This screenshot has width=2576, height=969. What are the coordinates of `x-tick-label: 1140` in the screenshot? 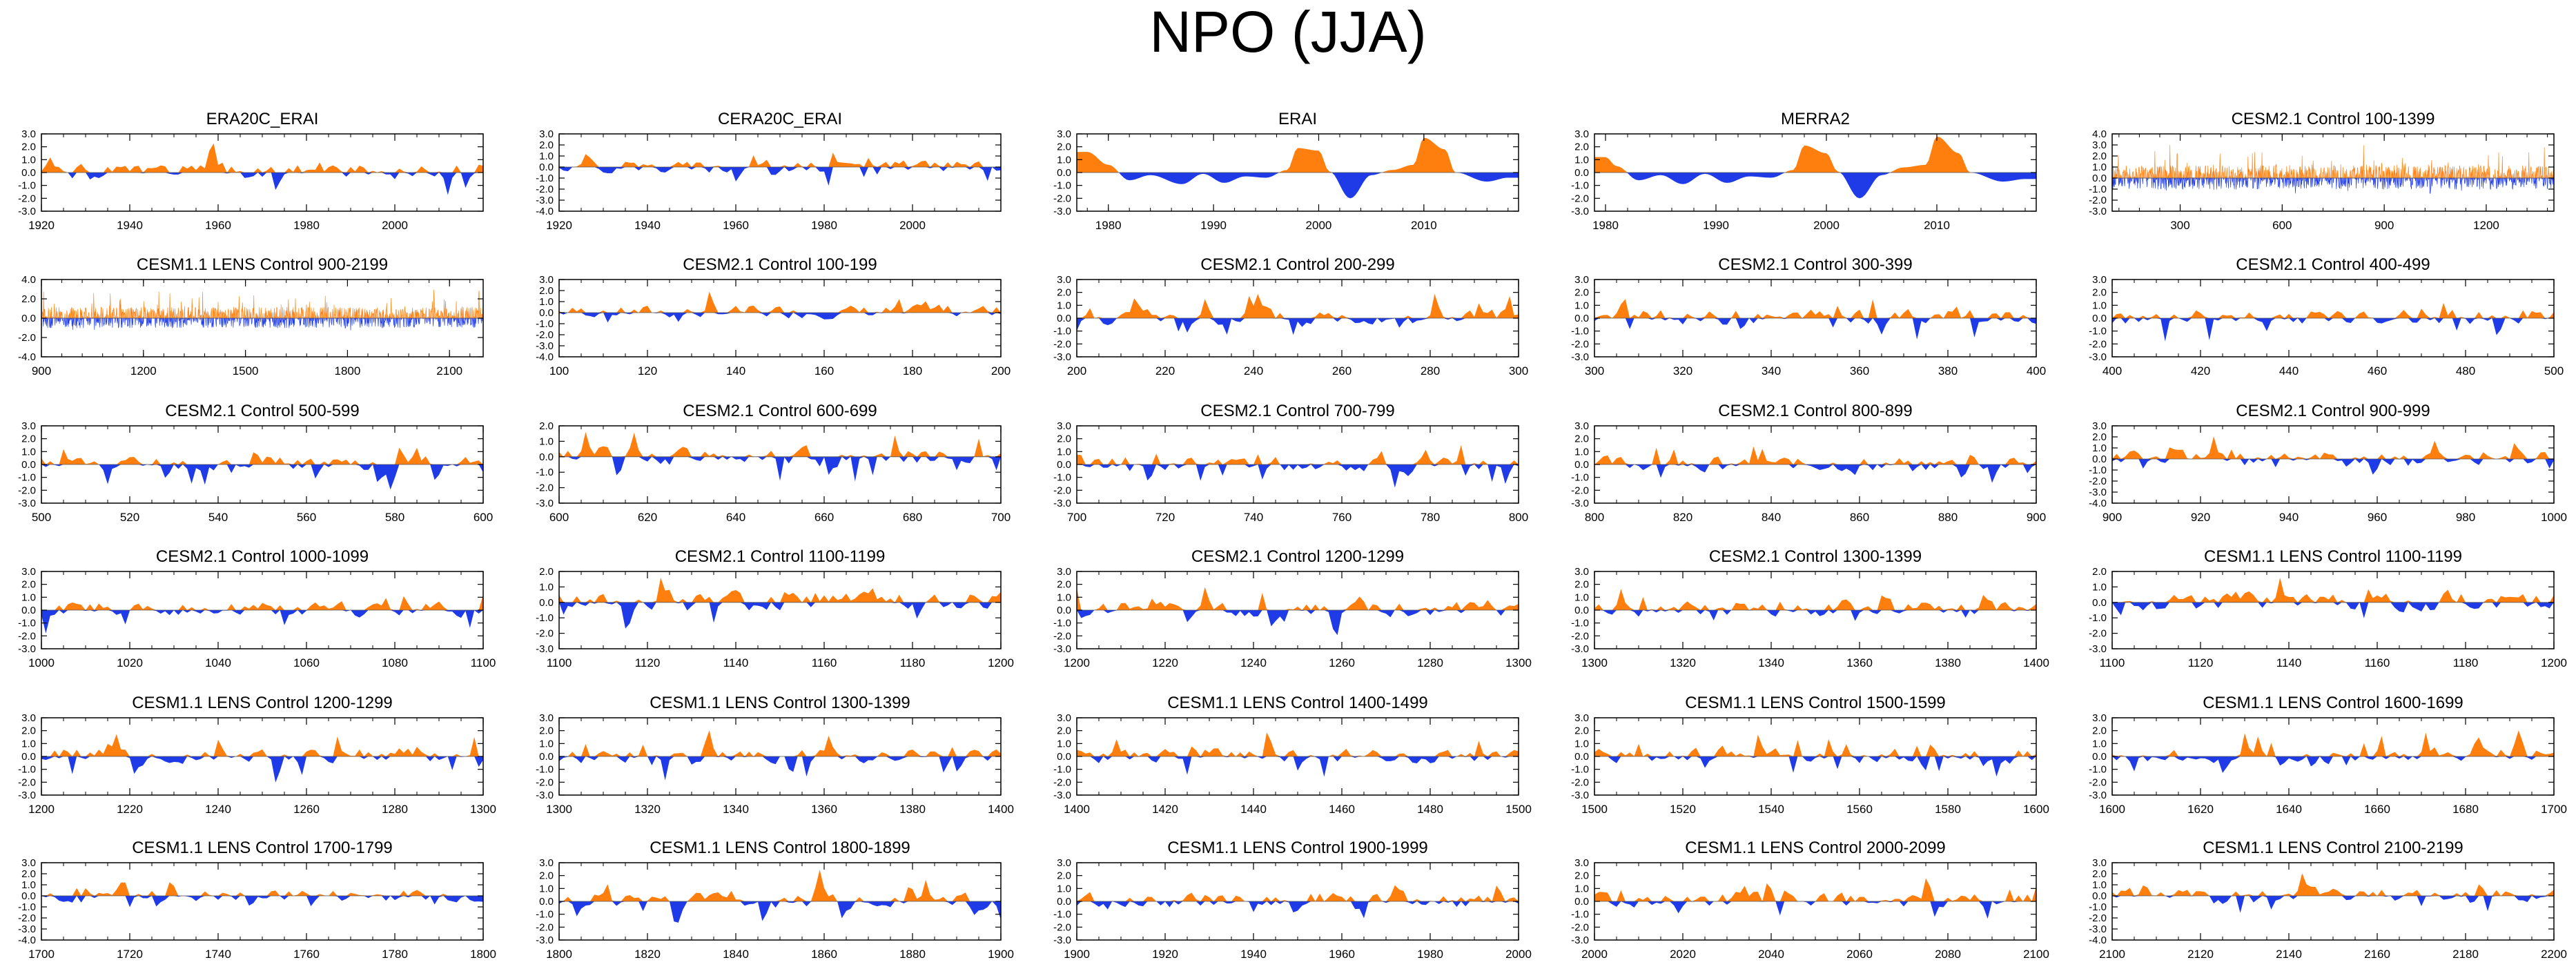 It's located at (736, 662).